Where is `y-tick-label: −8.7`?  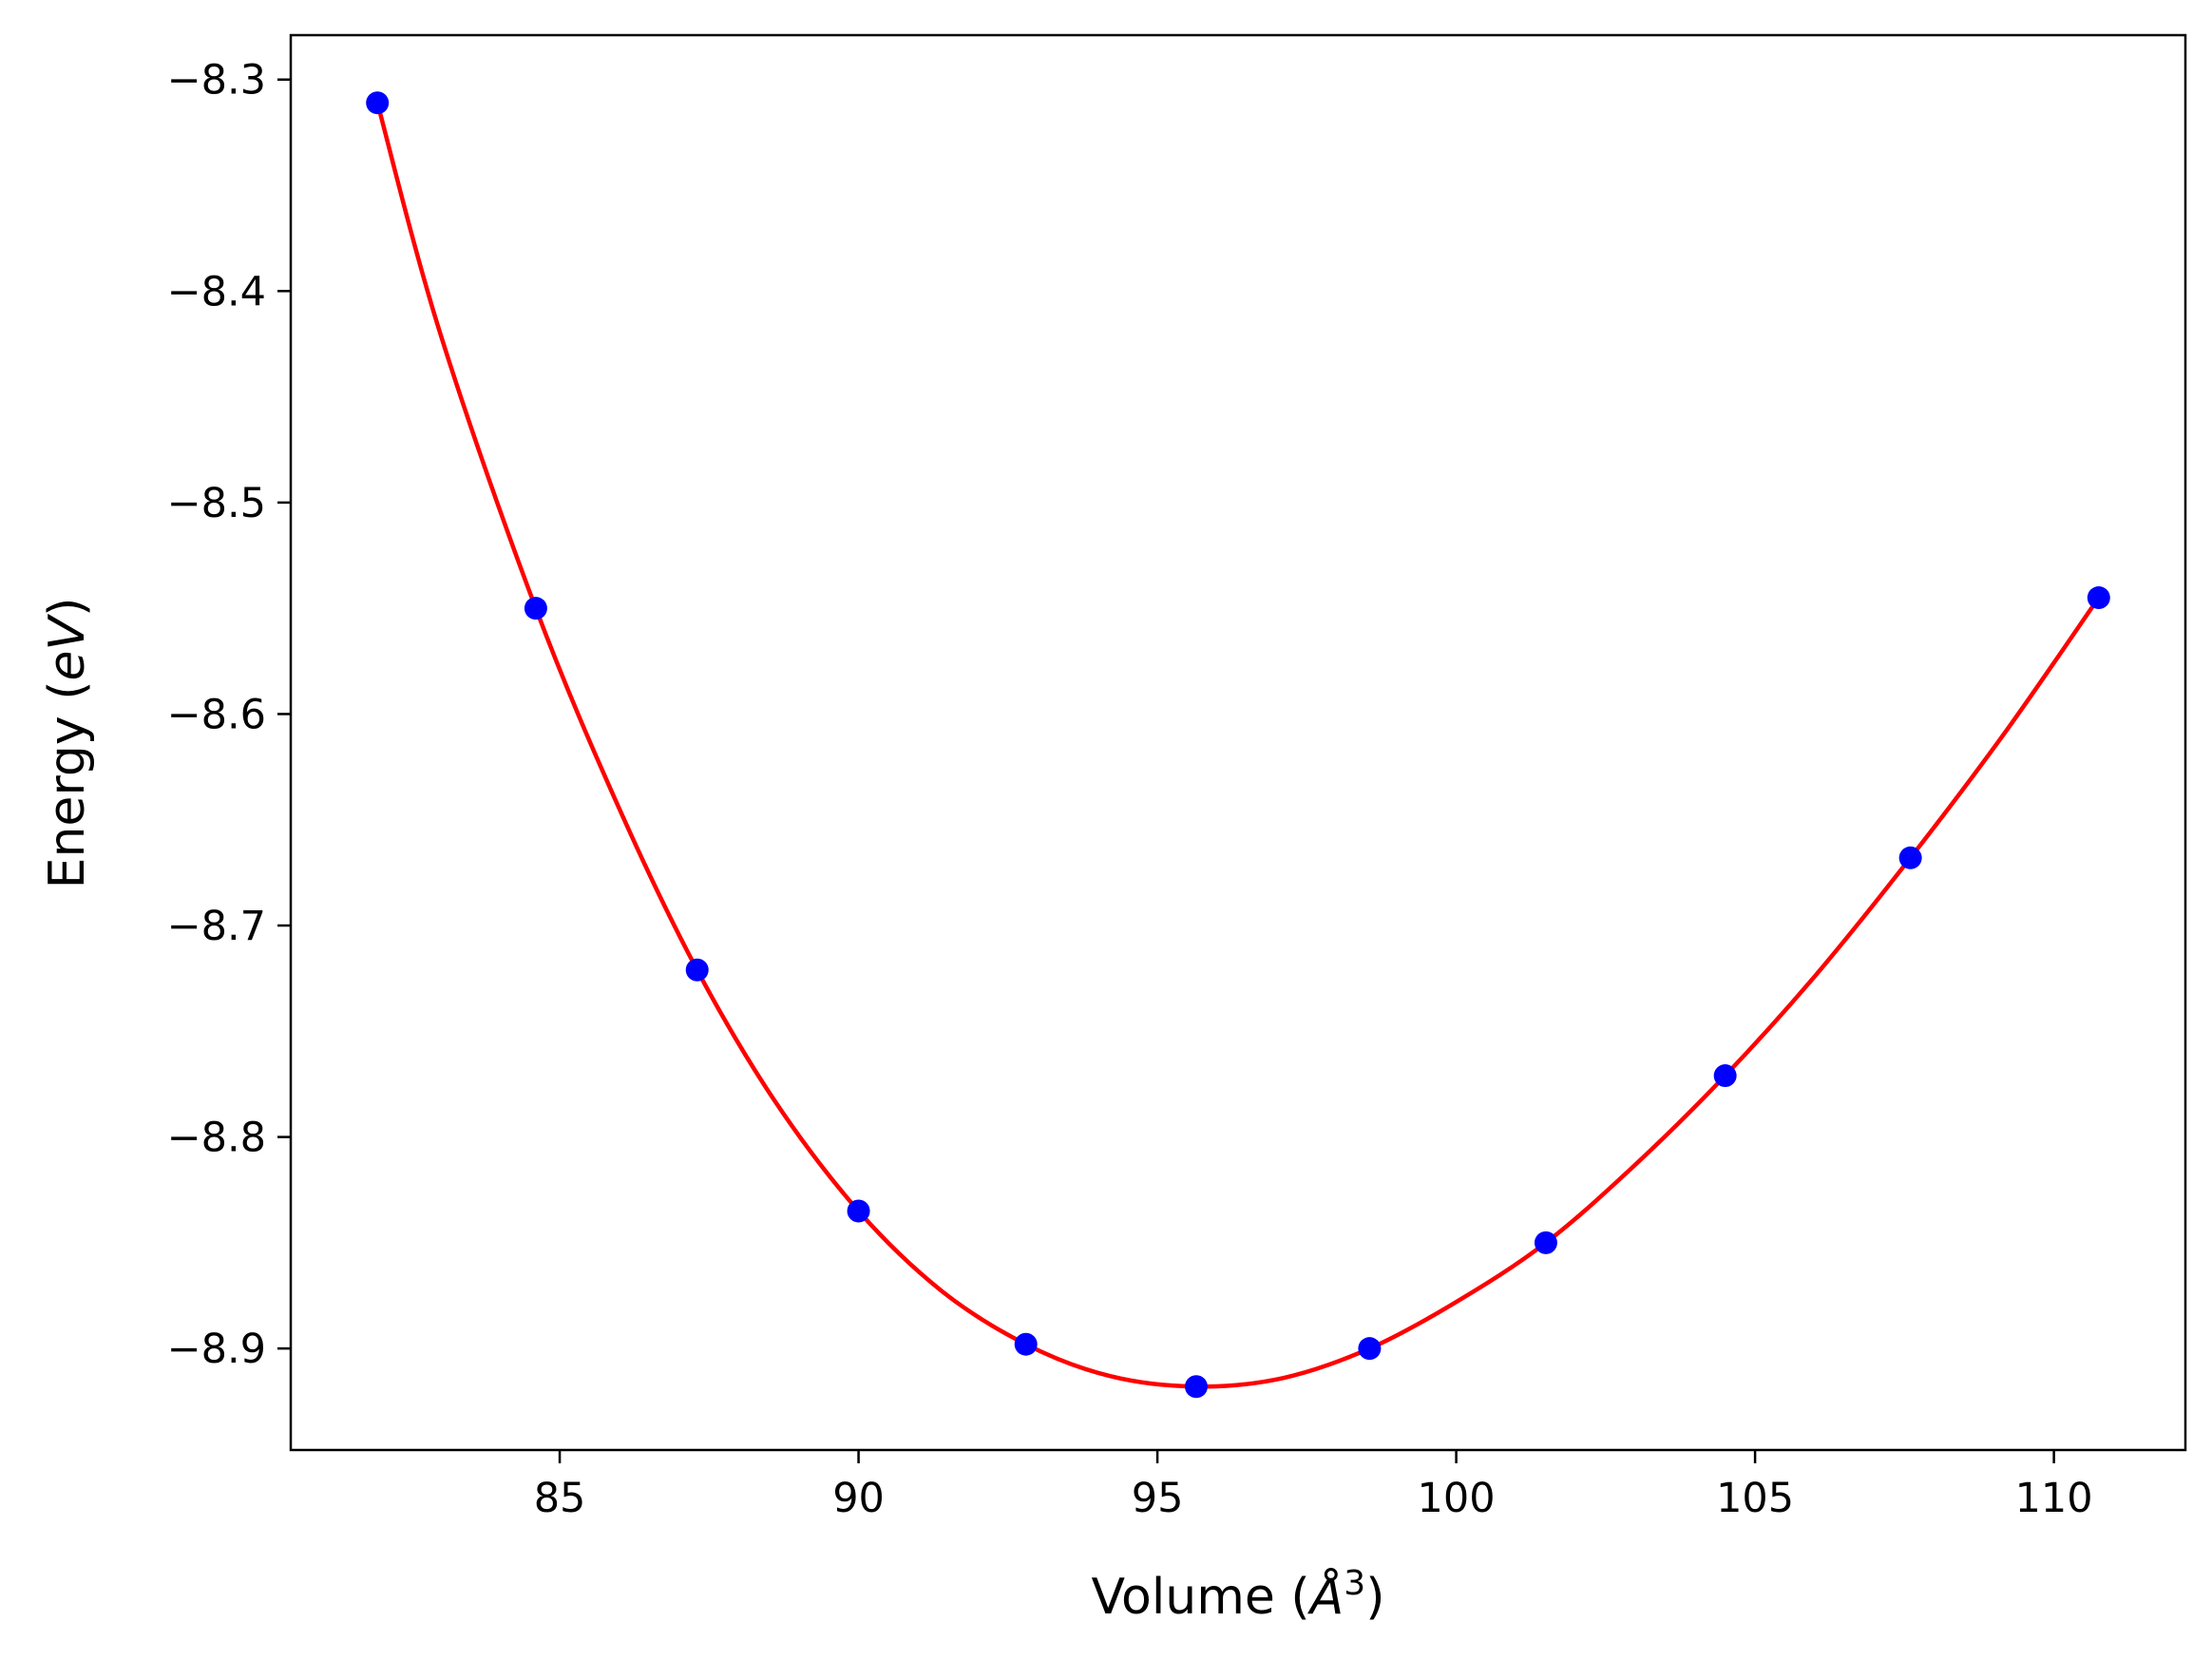
y-tick-label: −8.7 is located at coordinates (216, 926).